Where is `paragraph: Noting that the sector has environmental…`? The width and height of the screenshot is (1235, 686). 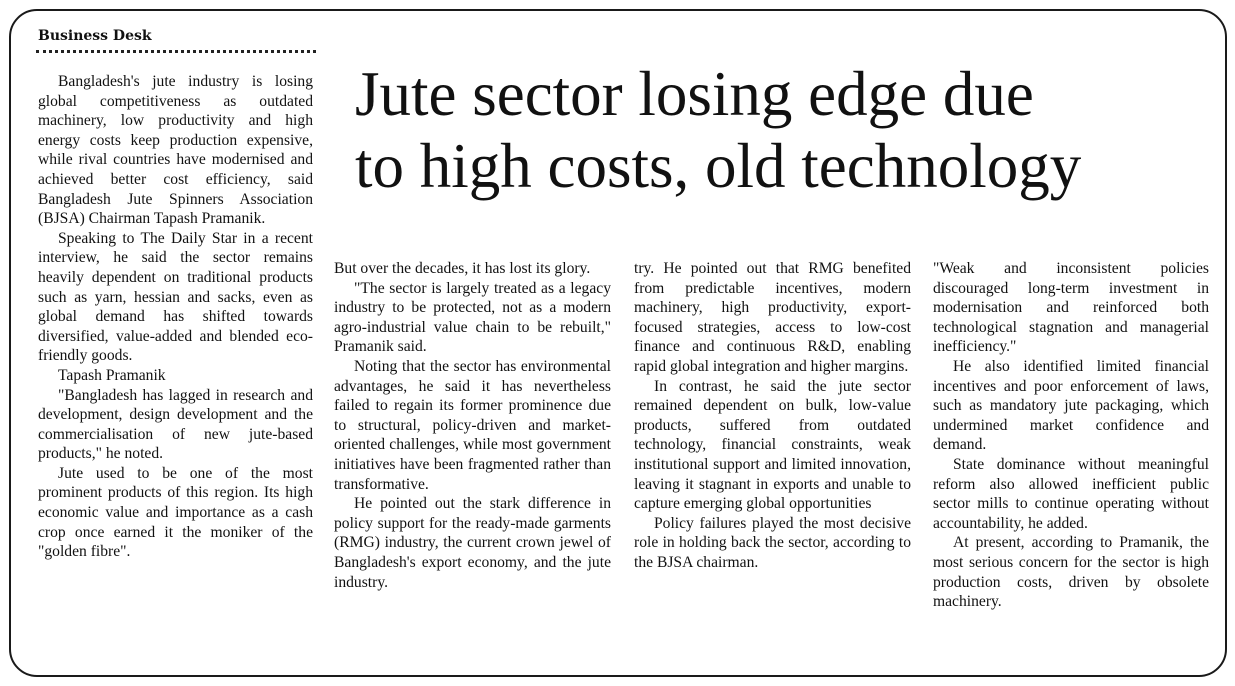 paragraph: Noting that the sector has environmental… is located at coordinates (472, 425).